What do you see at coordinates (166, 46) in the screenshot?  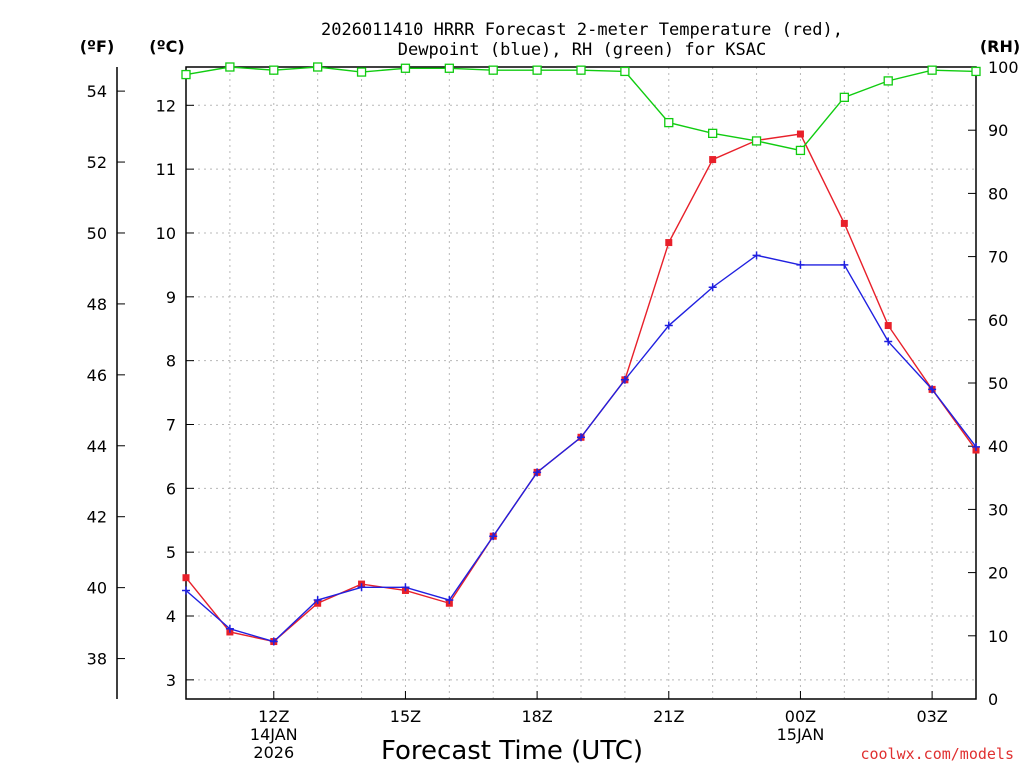 I see `celsius-unit-label: (ºC)` at bounding box center [166, 46].